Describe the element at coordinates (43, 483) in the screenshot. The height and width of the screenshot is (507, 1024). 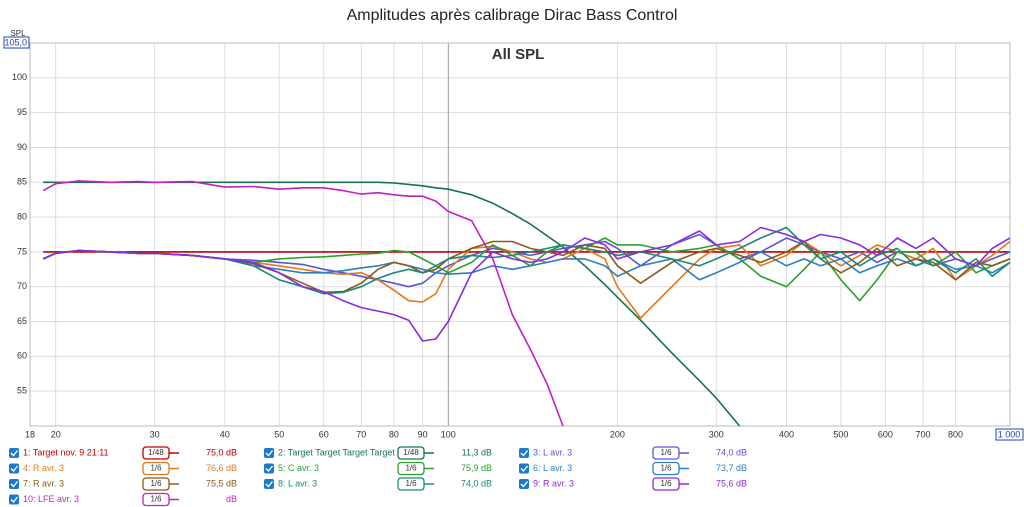
I see `legend-label: 7: R avr. 3` at that location.